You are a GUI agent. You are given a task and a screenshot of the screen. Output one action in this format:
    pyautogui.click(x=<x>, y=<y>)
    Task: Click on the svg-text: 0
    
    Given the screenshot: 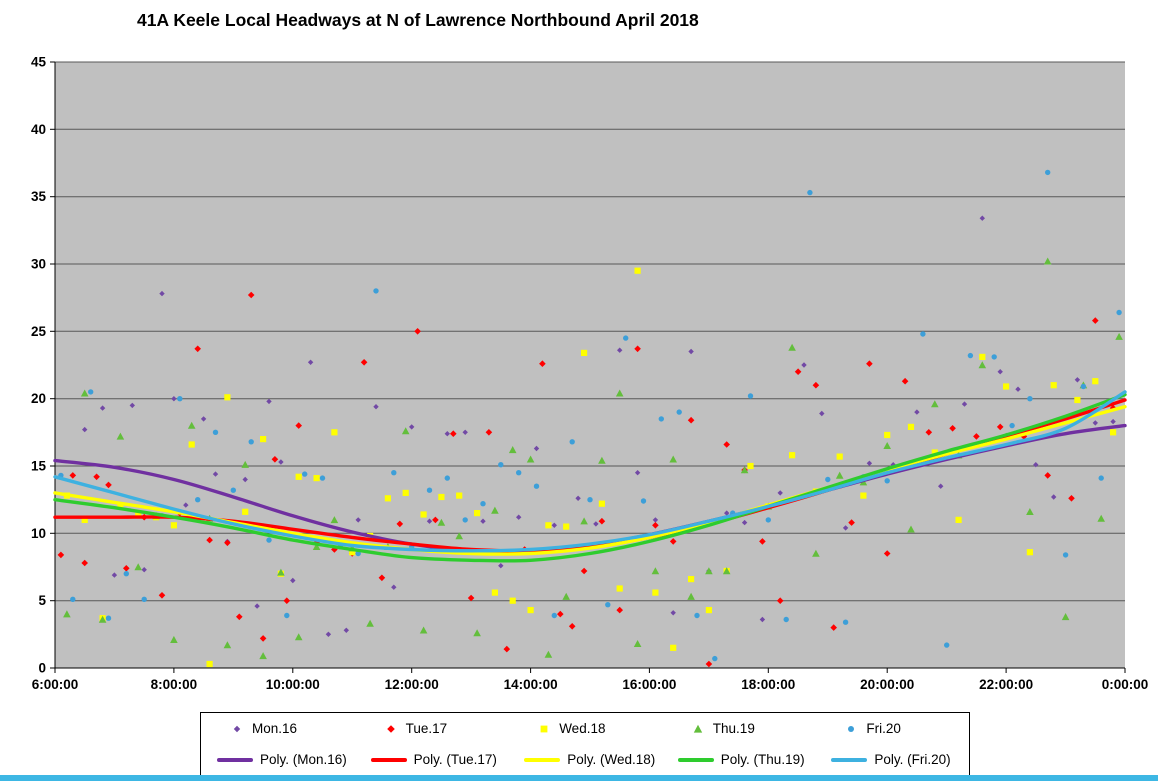 What is the action you would take?
    pyautogui.click(x=42, y=668)
    